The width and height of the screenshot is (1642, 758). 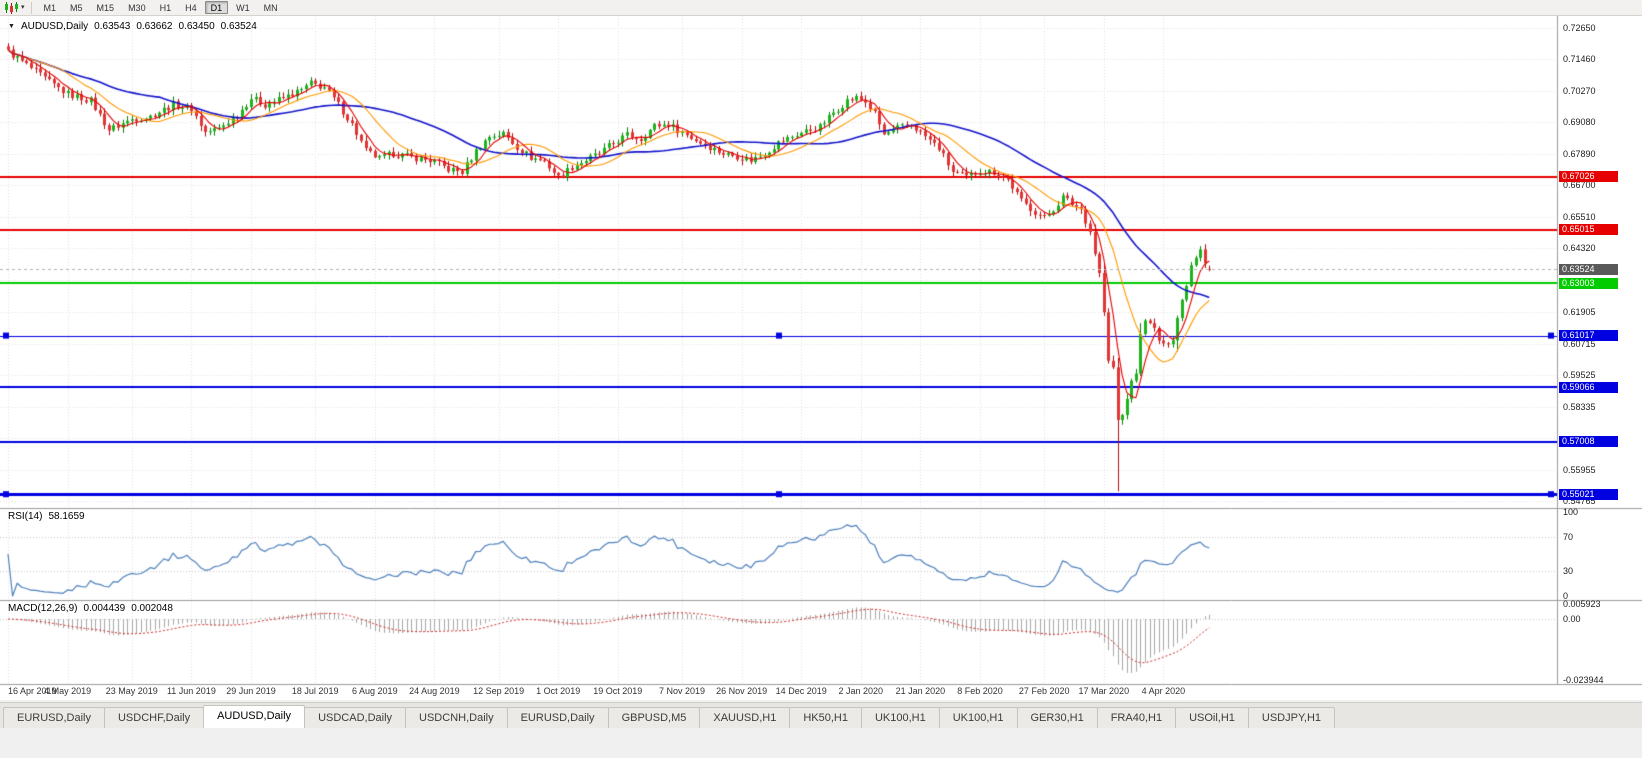 I want to click on hline-price-box: 0.55021, so click(x=1588, y=494).